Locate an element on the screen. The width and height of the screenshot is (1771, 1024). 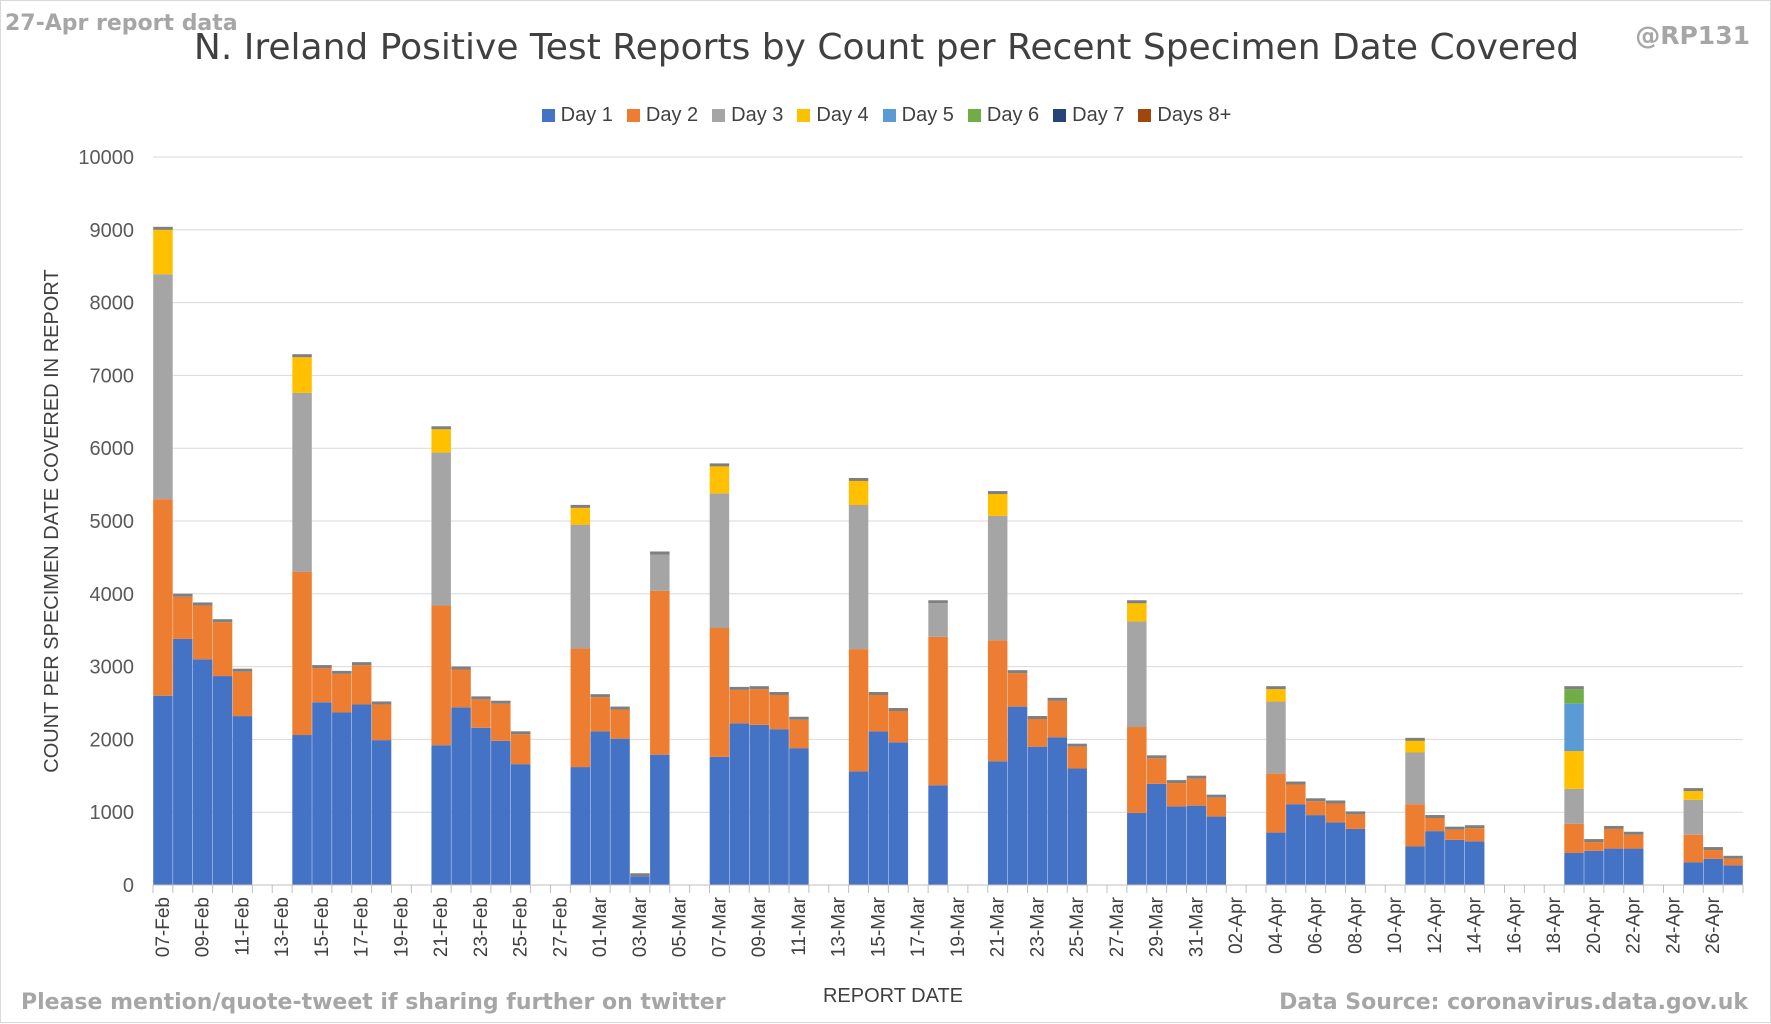
x-tick-label: 07-Feb is located at coordinates (163, 927).